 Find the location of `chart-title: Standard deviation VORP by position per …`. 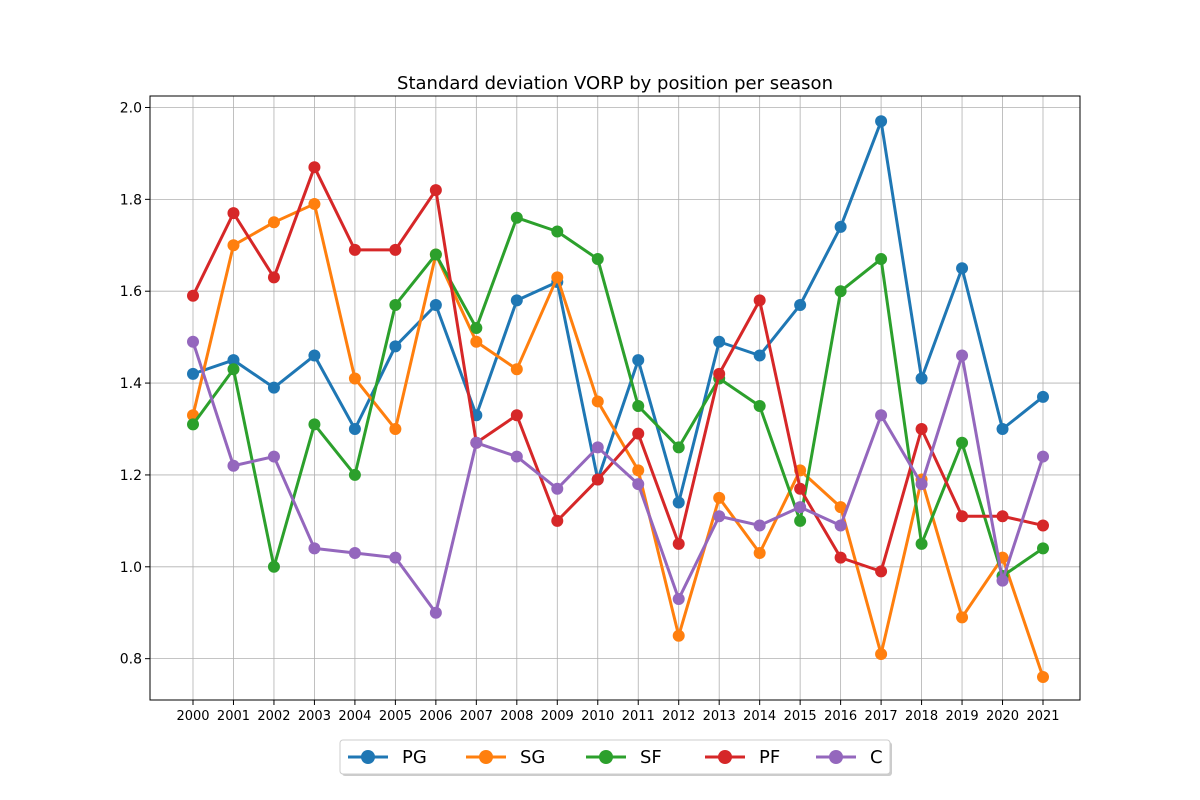

chart-title: Standard deviation VORP by position per … is located at coordinates (615, 83).